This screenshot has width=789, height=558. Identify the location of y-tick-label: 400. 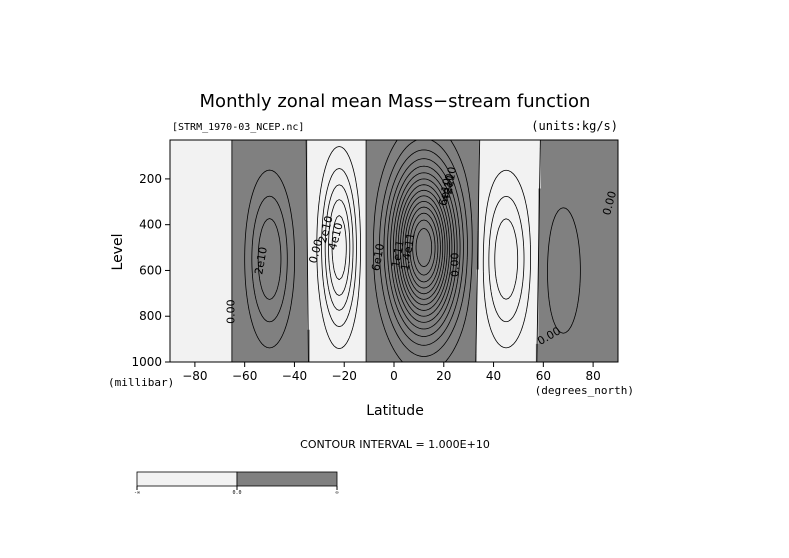
(150, 225).